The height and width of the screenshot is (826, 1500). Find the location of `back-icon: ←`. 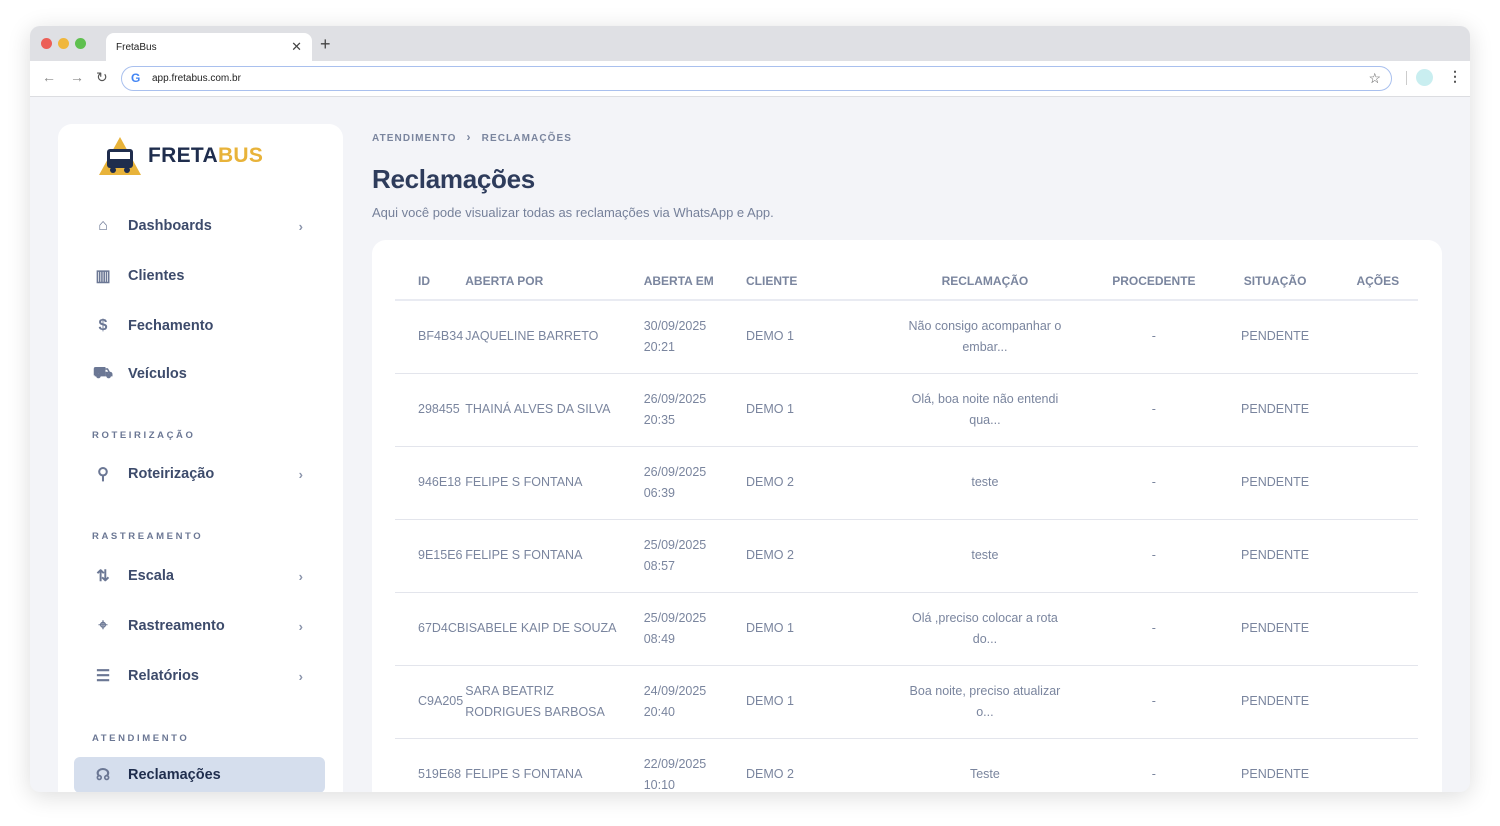

back-icon: ← is located at coordinates (49, 77).